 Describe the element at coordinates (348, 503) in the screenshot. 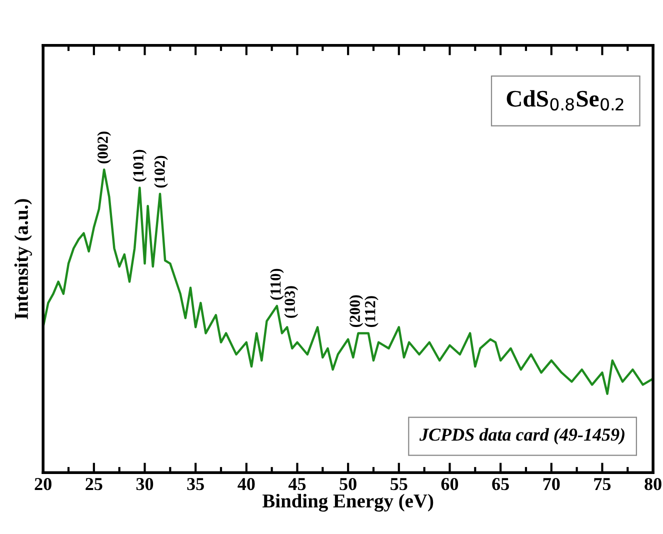

I see `x-axis-title: Binding Energy (eV)` at that location.